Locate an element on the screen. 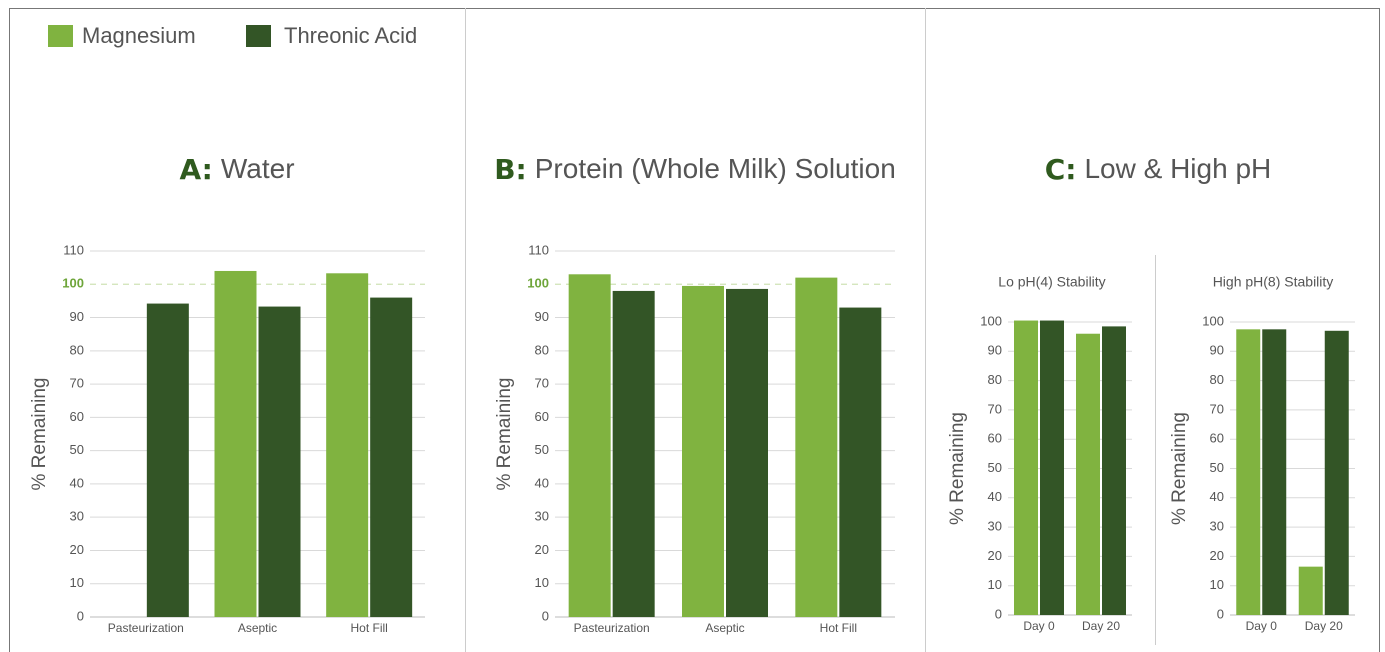  legend-label: Magnesium is located at coordinates (139, 35).